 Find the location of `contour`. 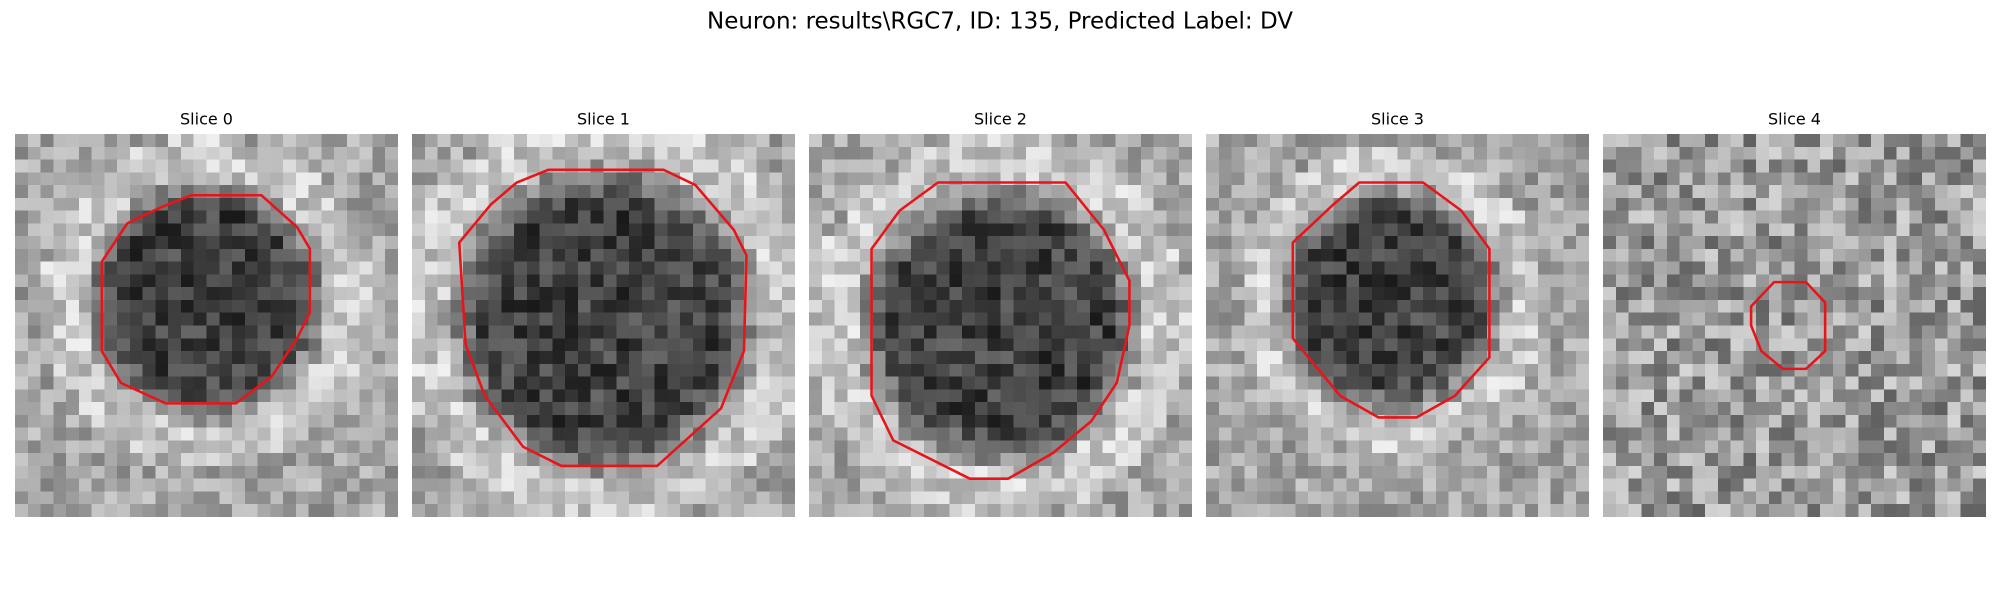

contour is located at coordinates (1391, 300).